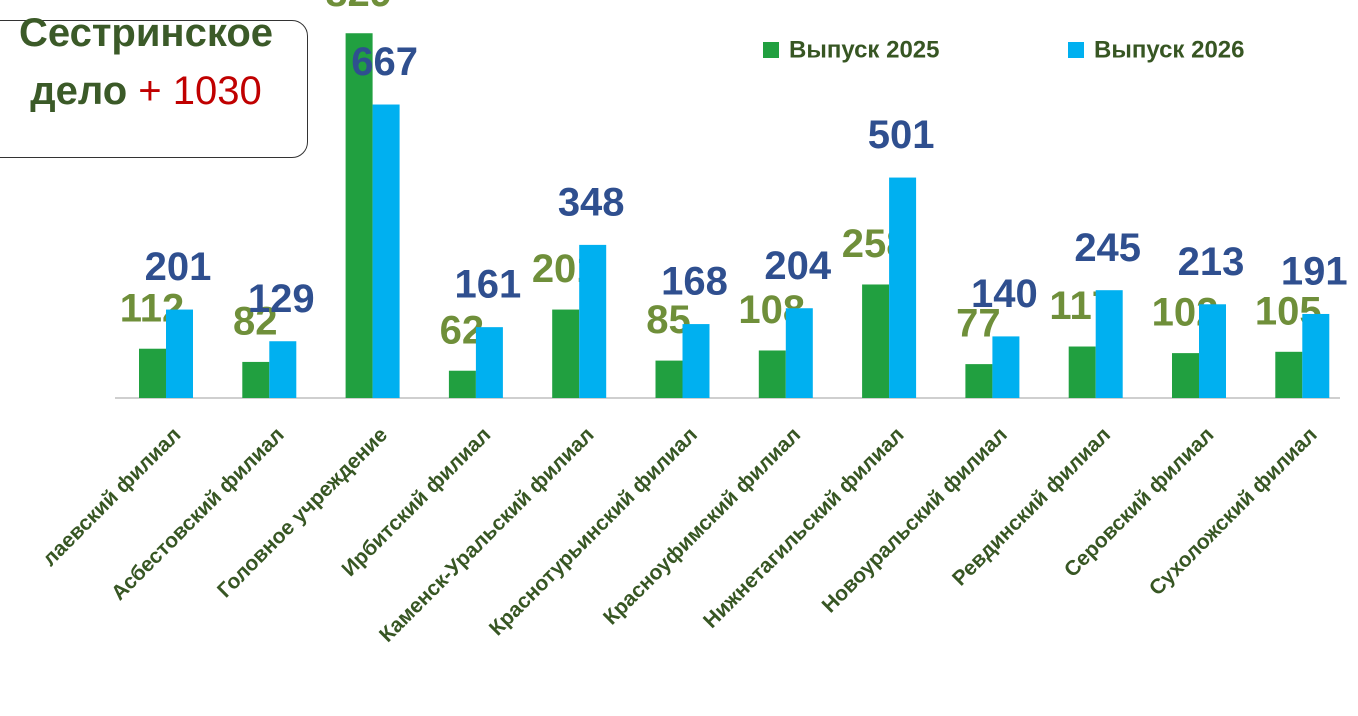  I want to click on legend-label: Выпуск 2025, so click(864, 49).